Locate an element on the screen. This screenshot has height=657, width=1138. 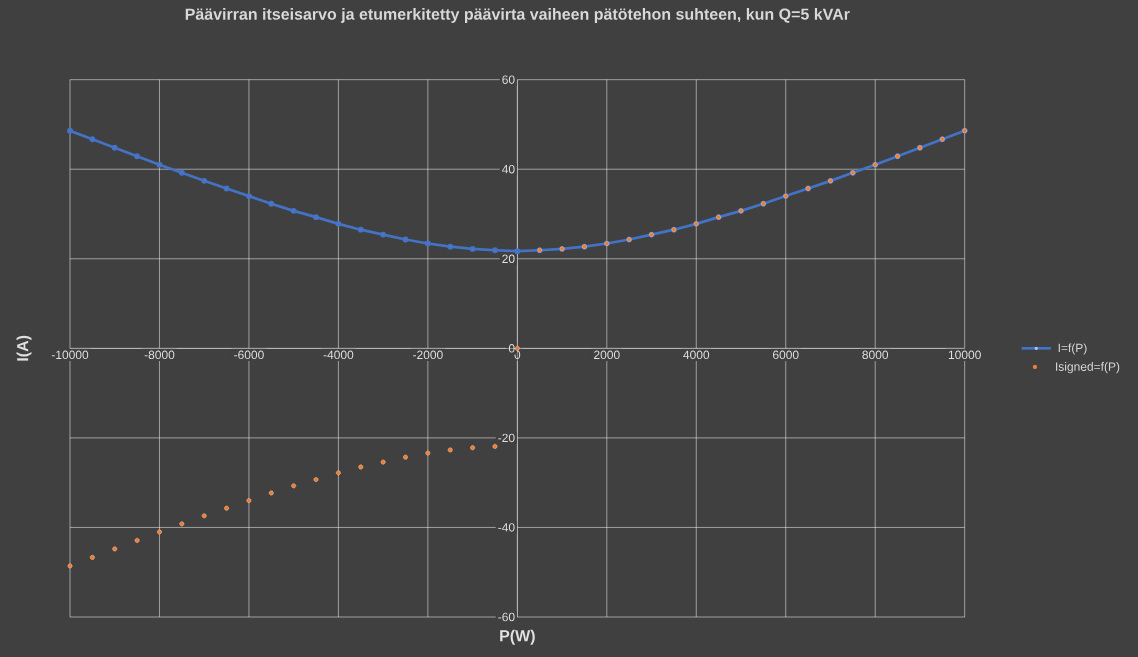
y-tick-label: -60 is located at coordinates (506, 617).